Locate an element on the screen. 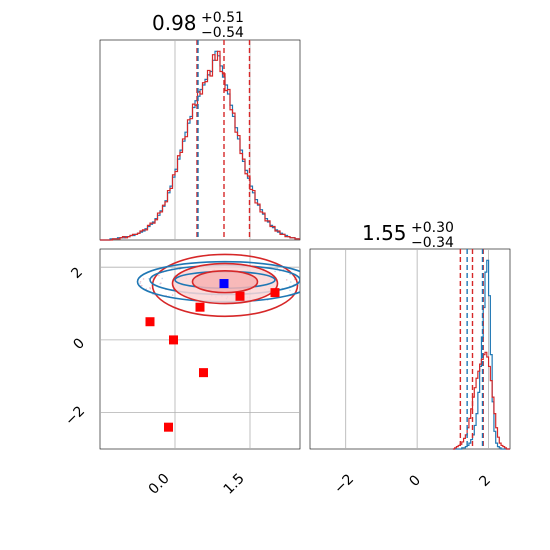 This screenshot has height=550, width=550. hist2-title-plus: +0.30 is located at coordinates (432, 228).